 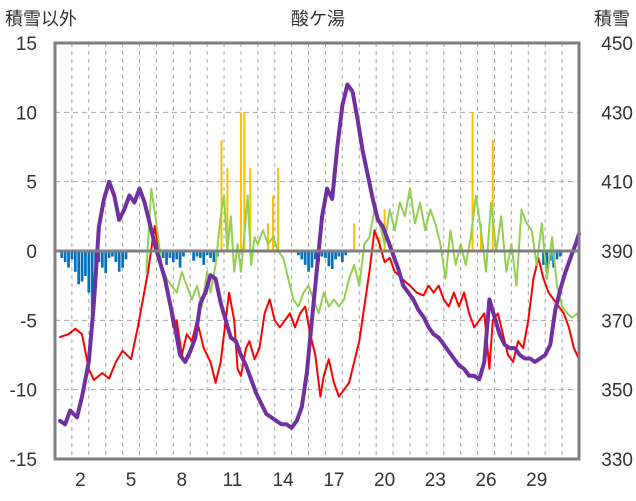 I want to click on right-tick-label: 350, so click(x=617, y=391).